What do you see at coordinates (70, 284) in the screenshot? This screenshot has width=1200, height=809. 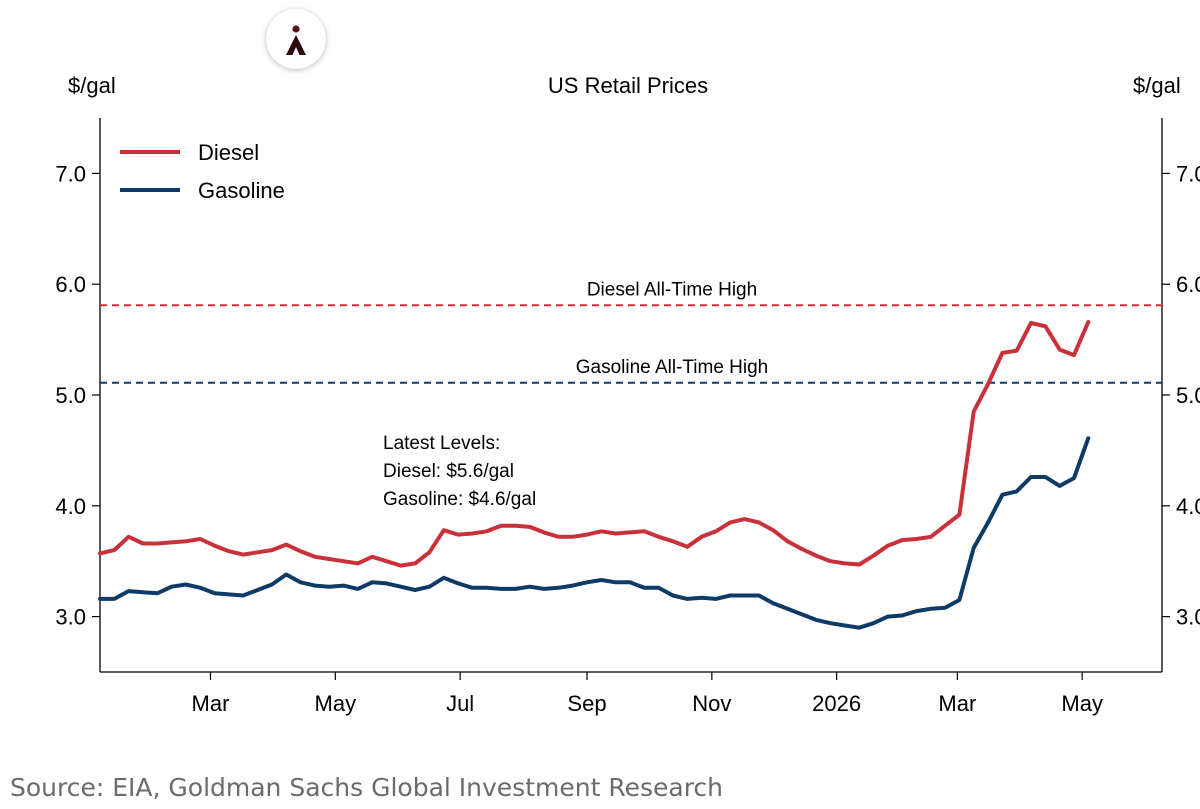 I see `y-tick-label-left: 6.0` at bounding box center [70, 284].